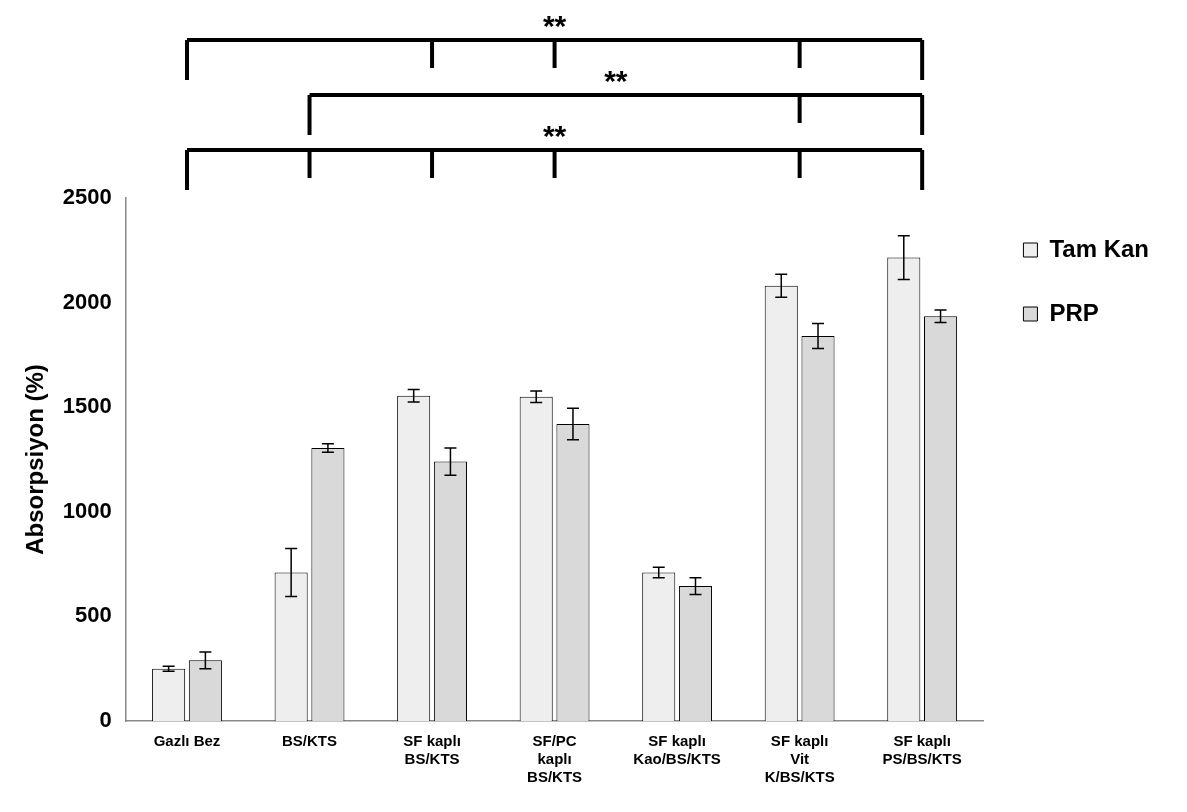 The image size is (1187, 812). I want to click on legend-label: PRP, so click(1074, 312).